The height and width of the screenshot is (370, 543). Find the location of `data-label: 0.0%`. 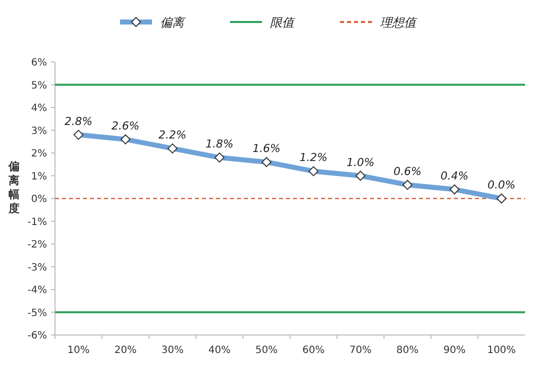

data-label: 0.0% is located at coordinates (502, 185).